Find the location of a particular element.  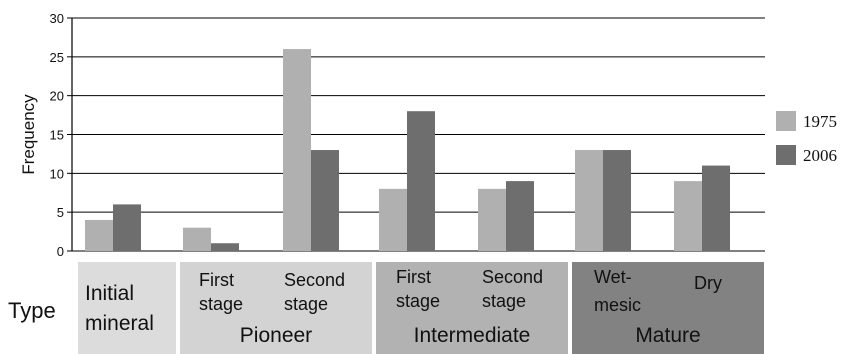

subcategory-label: Dry is located at coordinates (708, 283).